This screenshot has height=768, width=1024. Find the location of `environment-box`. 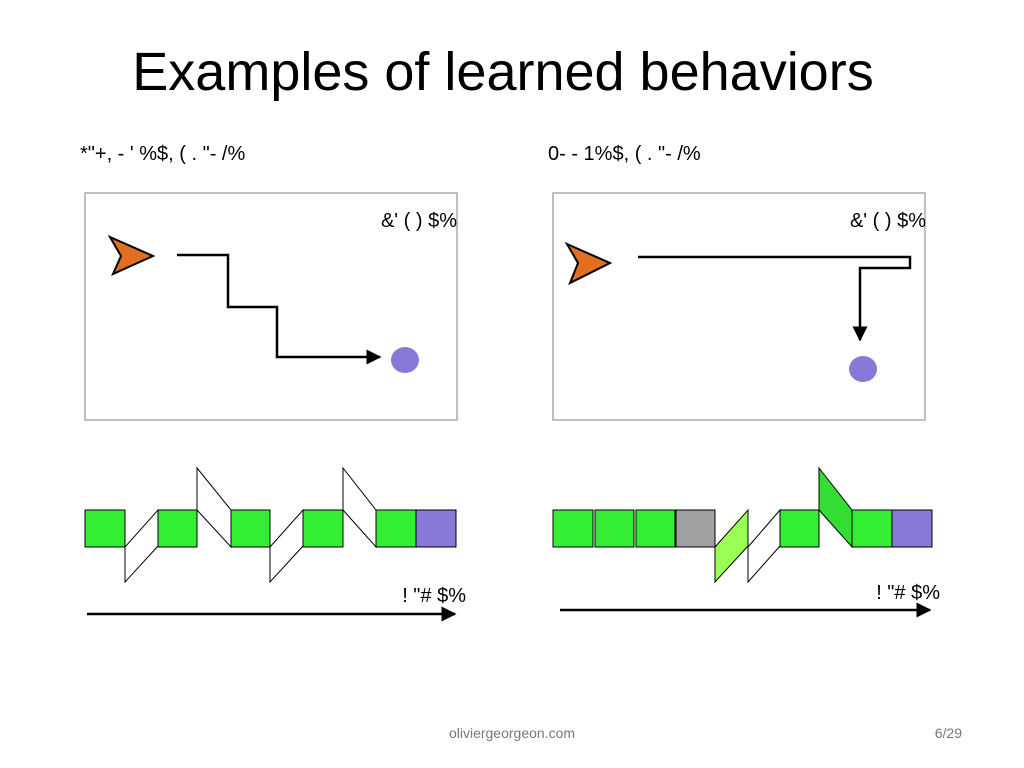

environment-box is located at coordinates (739, 306).